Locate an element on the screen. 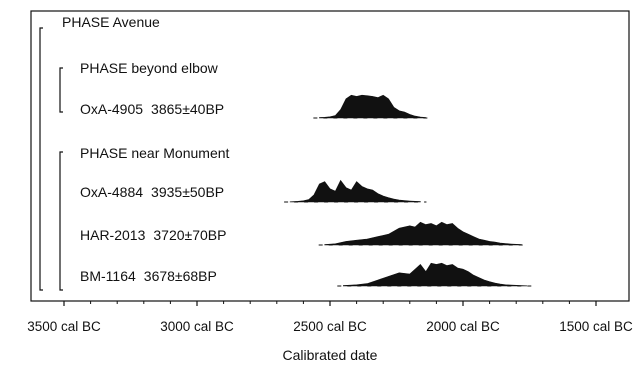 The height and width of the screenshot is (366, 636). x-tick-label-1500: 1500 cal BC is located at coordinates (596, 326).